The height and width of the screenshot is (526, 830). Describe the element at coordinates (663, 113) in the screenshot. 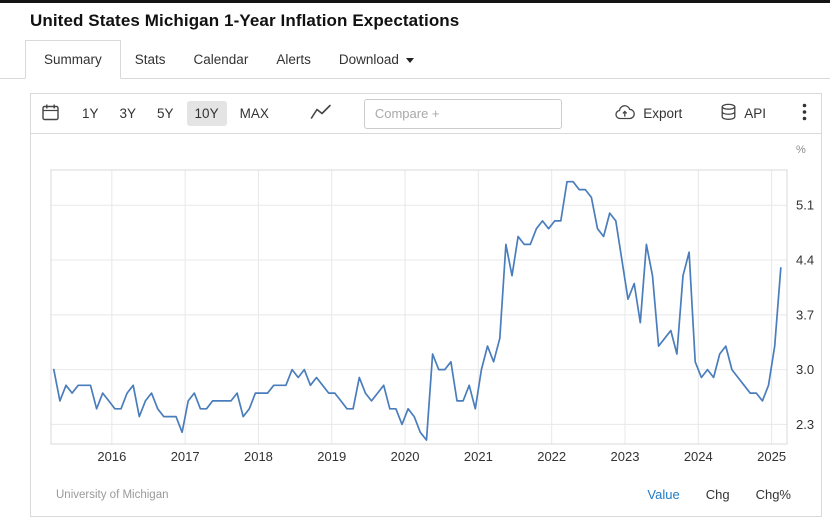

I see `export-label: Export` at that location.